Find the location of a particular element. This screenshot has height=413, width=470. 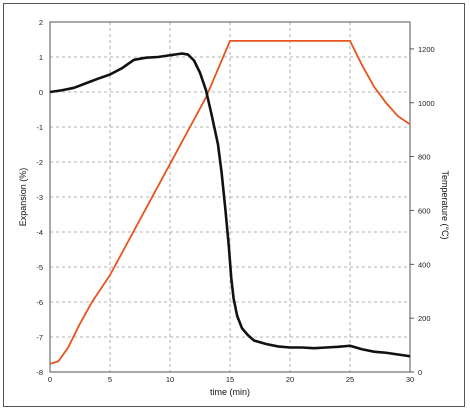

y-axis-left-label: Expansion (%) is located at coordinates (23, 197).